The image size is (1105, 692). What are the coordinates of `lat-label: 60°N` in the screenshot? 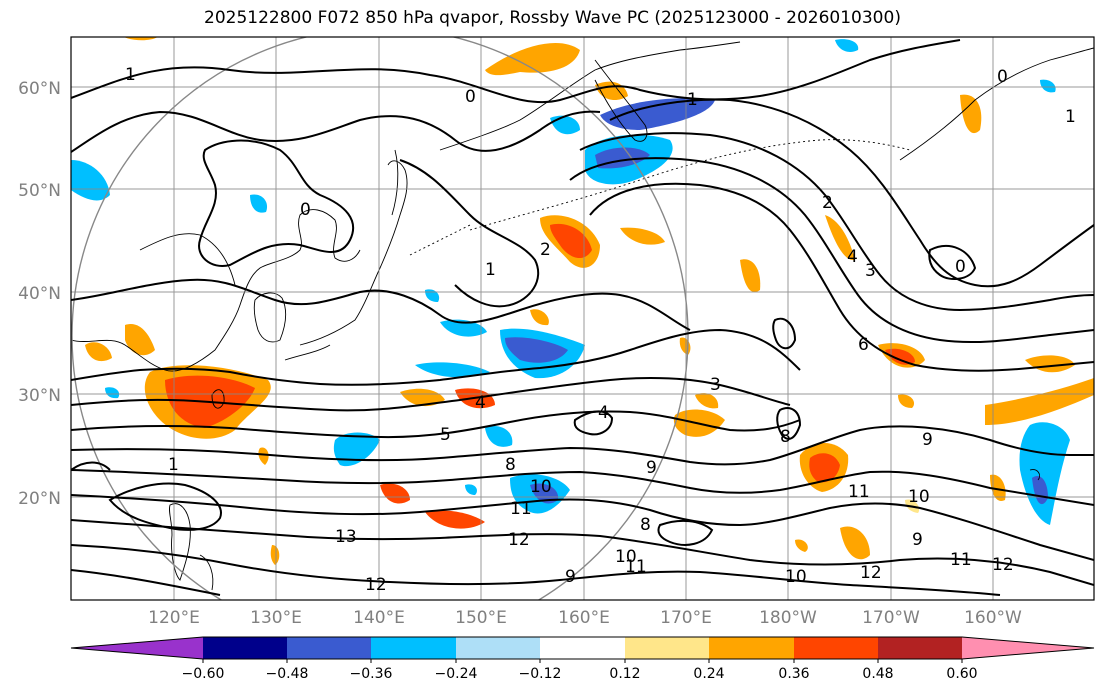 It's located at (39, 89).